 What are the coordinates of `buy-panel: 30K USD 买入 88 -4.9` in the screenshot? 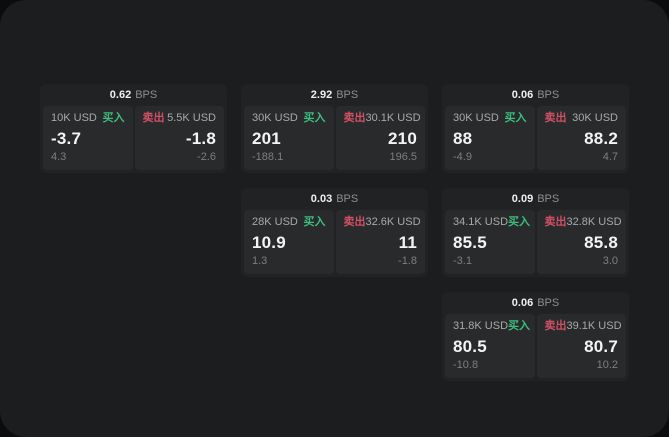 It's located at (490, 138).